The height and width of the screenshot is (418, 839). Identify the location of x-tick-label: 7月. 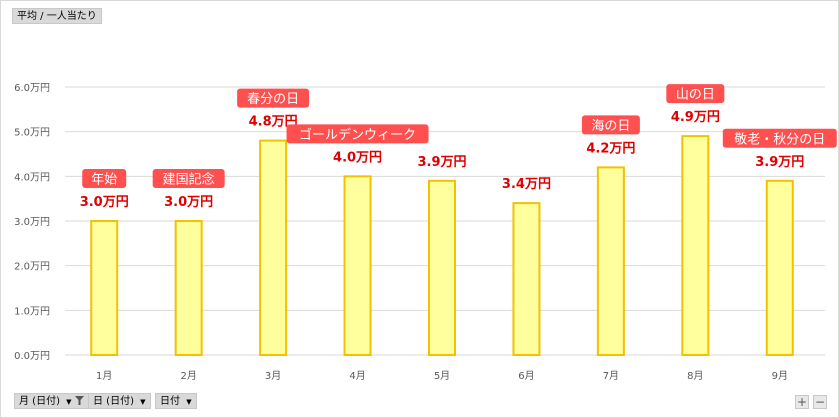
(611, 376).